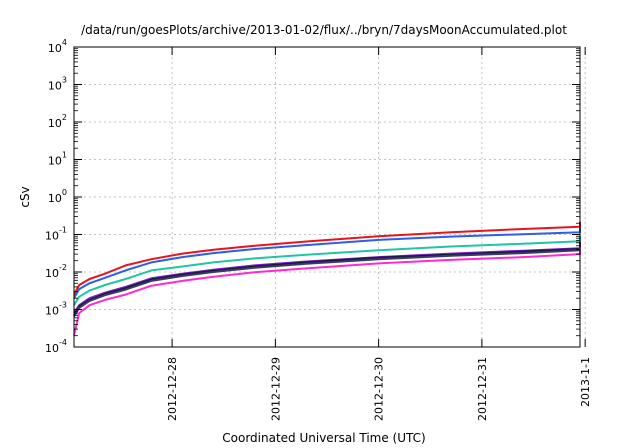 The image size is (640, 448). Describe the element at coordinates (57, 46) in the screenshot. I see `y-tick-label: 10⁴` at that location.